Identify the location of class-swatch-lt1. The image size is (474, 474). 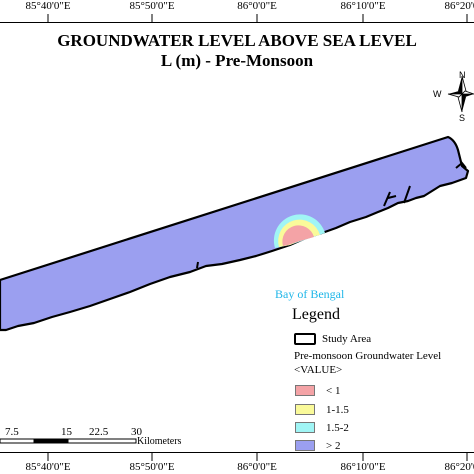
(305, 390).